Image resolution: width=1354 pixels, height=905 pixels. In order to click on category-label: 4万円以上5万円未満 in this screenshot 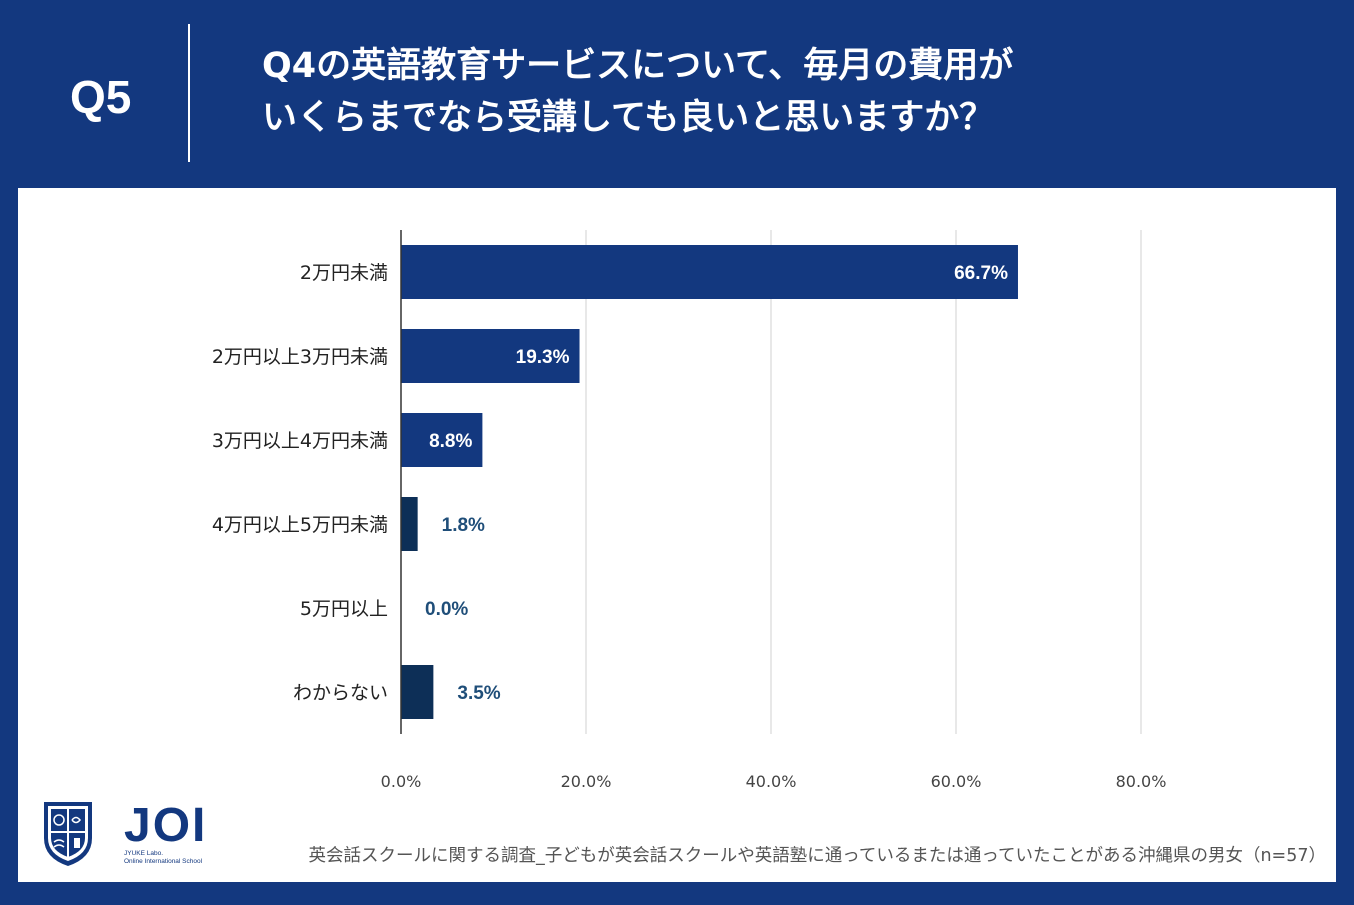, I will do `click(300, 525)`.